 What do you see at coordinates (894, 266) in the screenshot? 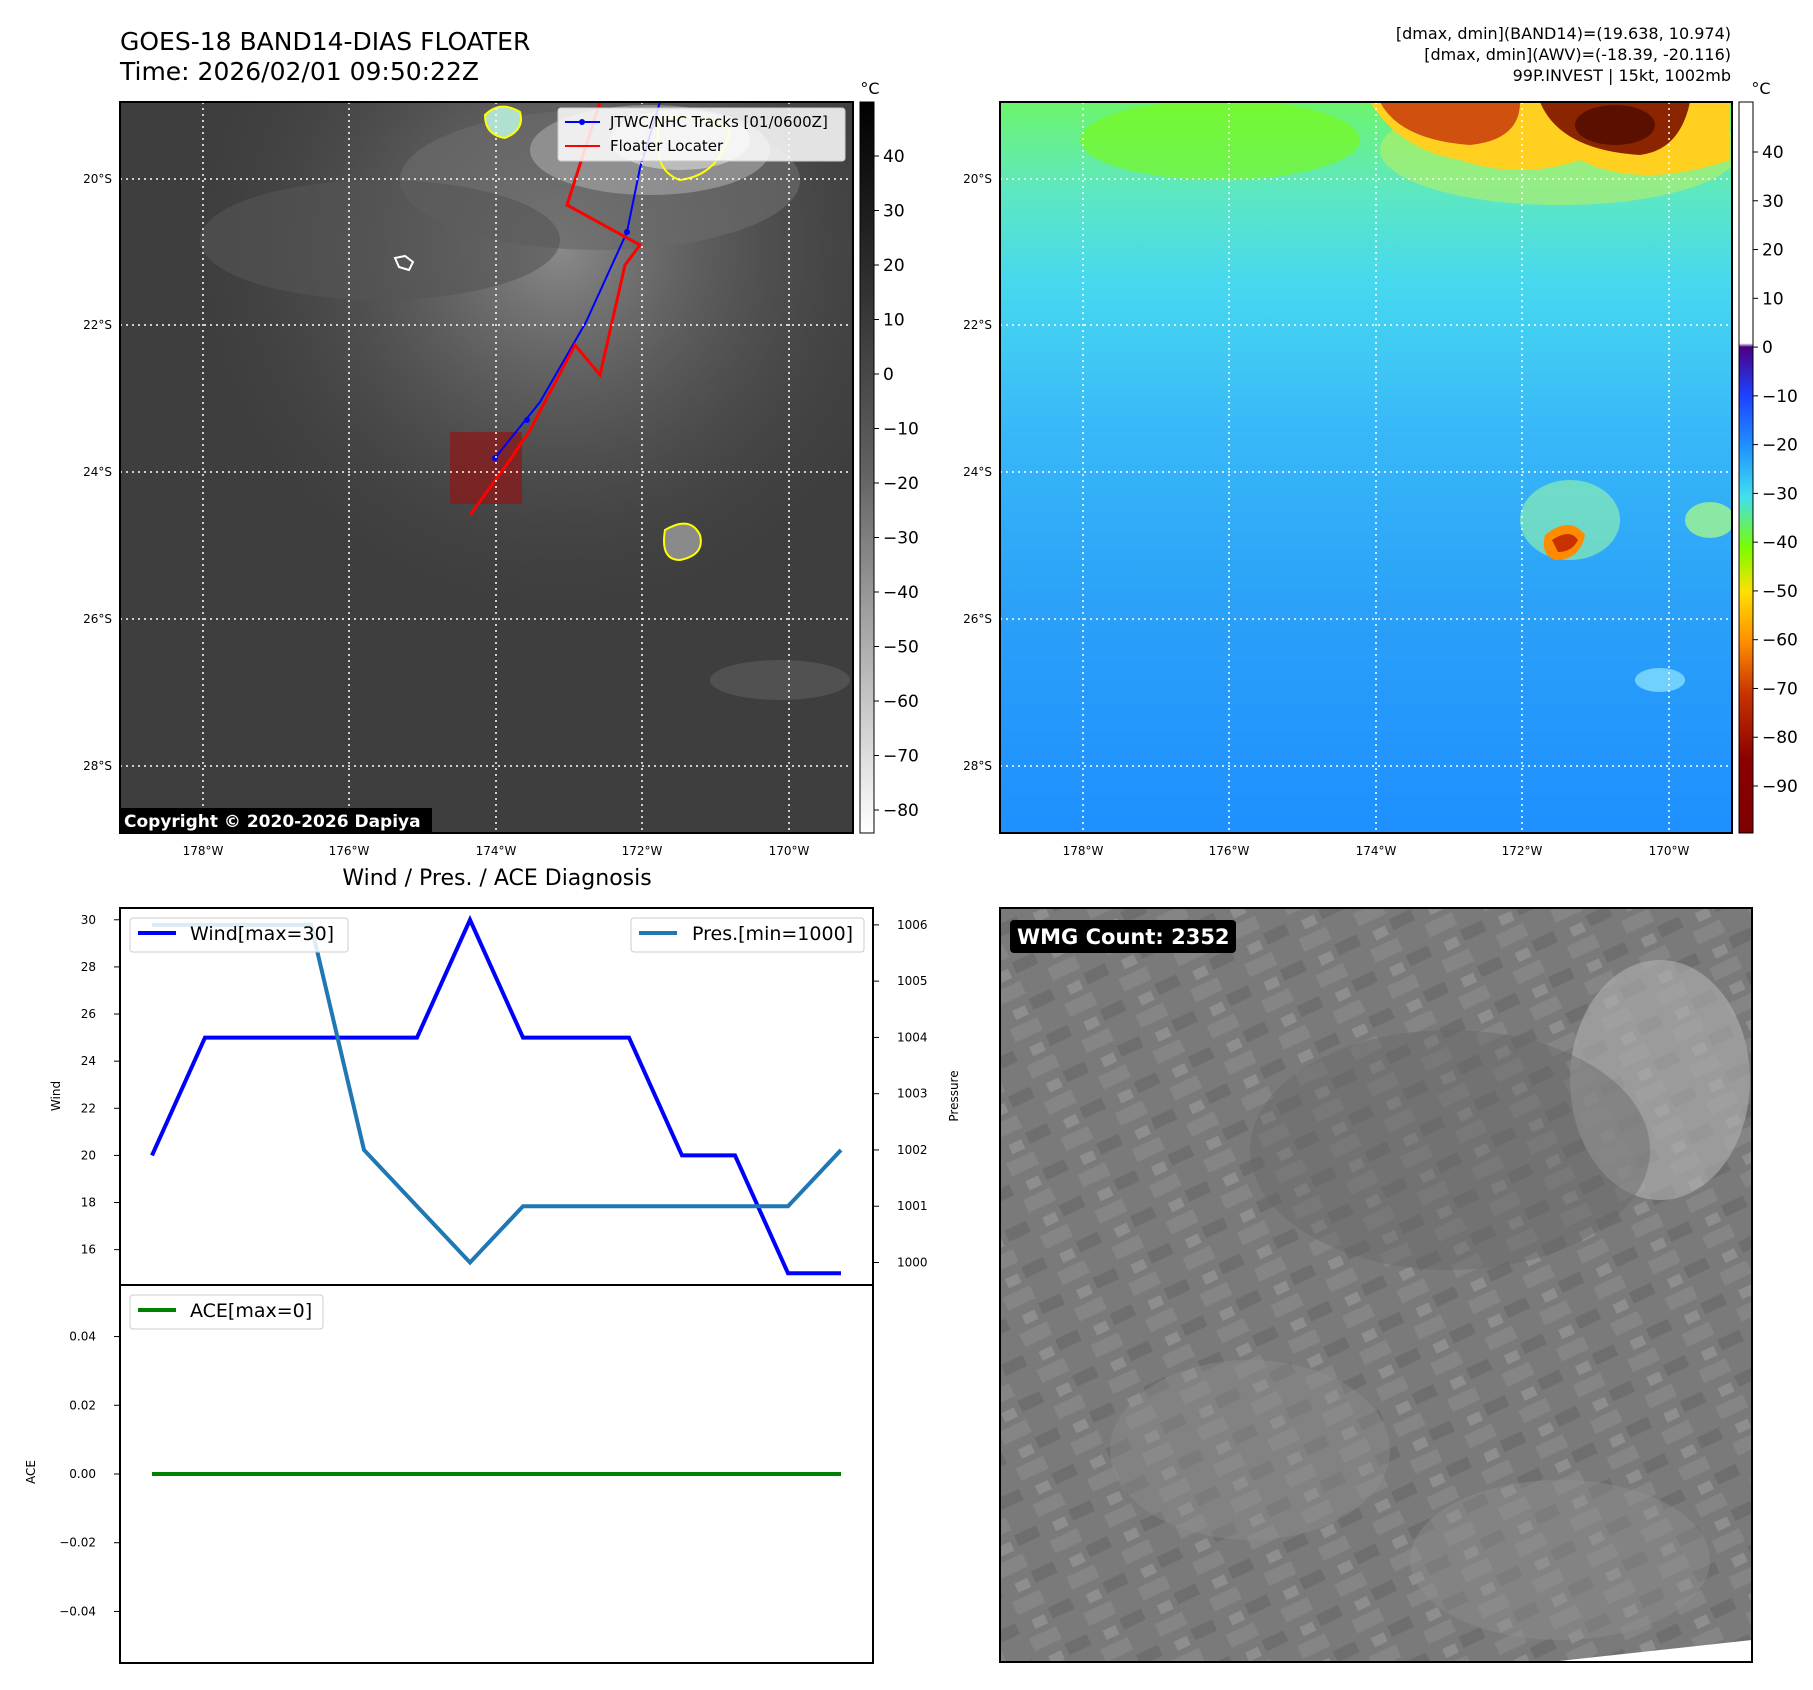
I see `colorbar-tick-label: 20` at bounding box center [894, 266].